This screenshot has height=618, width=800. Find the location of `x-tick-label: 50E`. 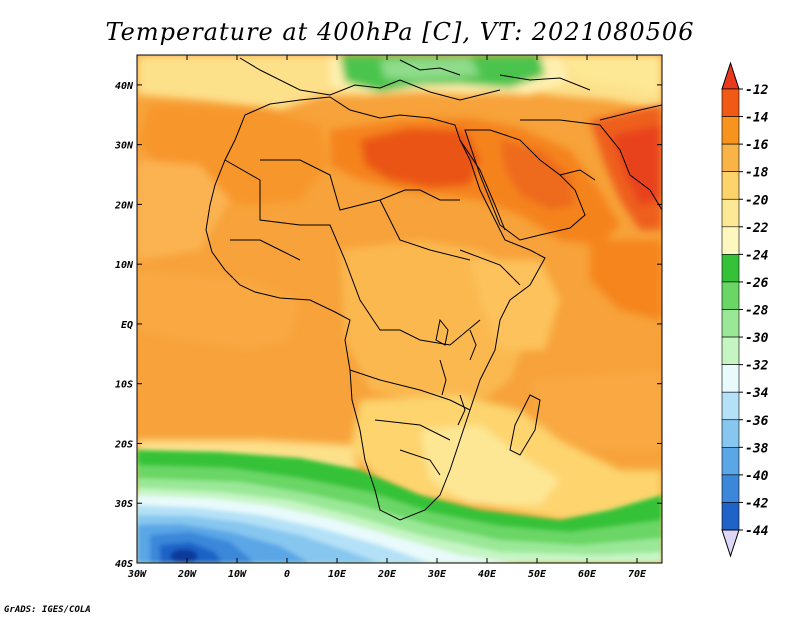

x-tick-label: 50E is located at coordinates (537, 574).